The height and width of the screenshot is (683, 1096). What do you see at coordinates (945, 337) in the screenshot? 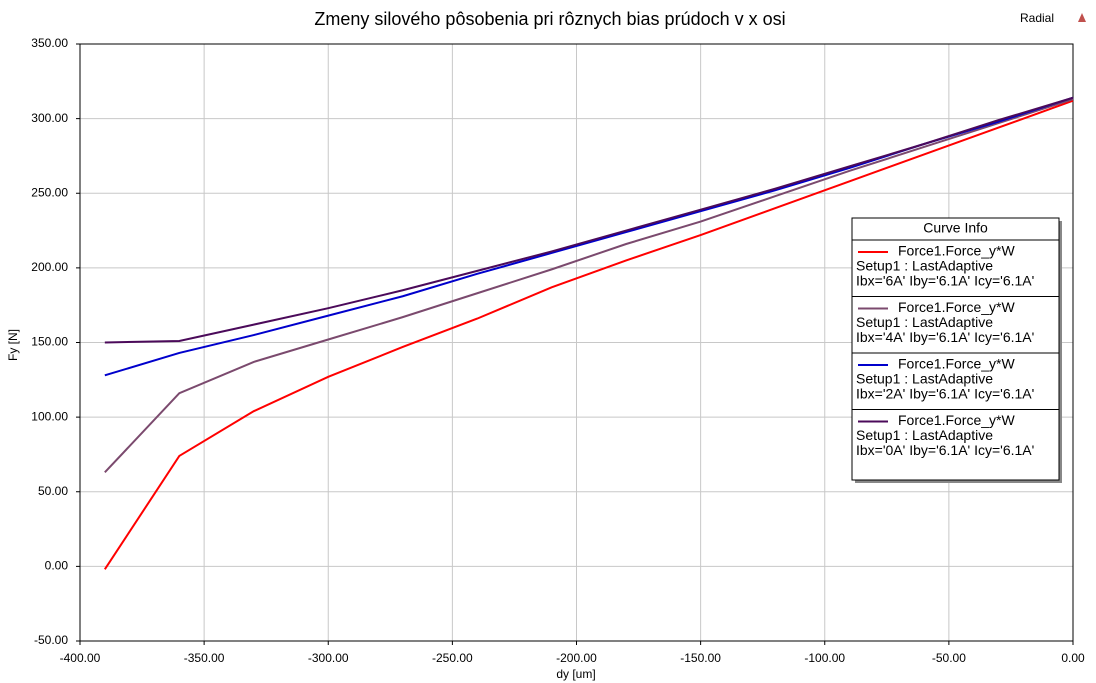
I see `legend-params: Ibx='4A' Iby='6.1A' Icy='6.1A'` at bounding box center [945, 337].